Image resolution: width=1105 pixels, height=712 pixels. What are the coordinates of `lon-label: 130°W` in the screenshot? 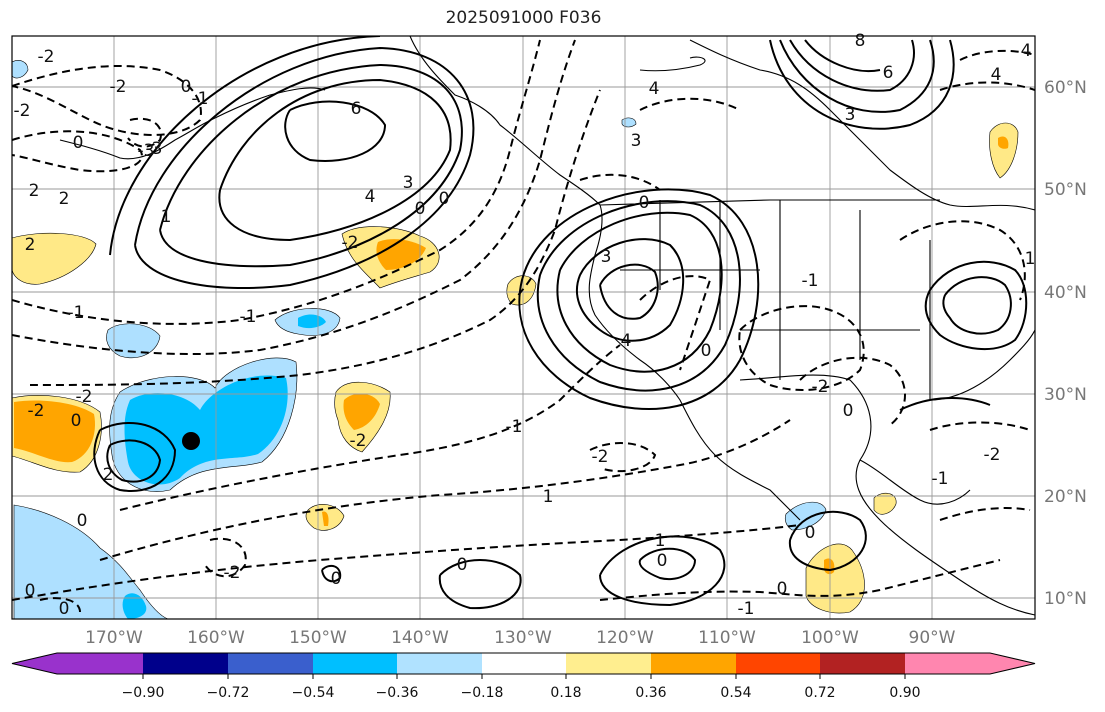 It's located at (523, 638).